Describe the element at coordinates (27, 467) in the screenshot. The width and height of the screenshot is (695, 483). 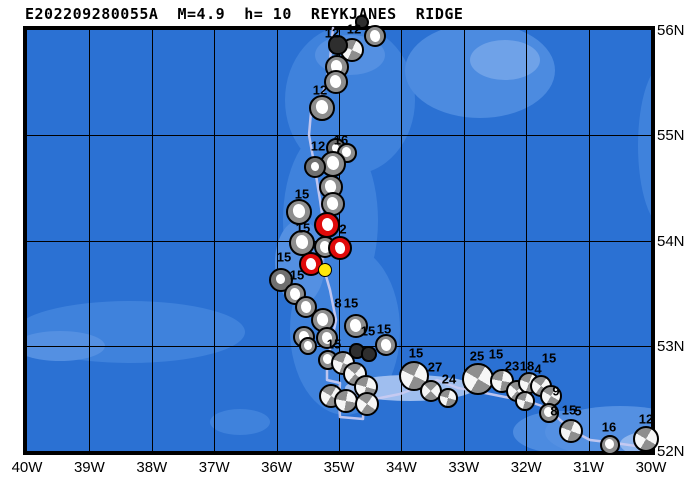
I see `longitude-tick-label: 40W` at that location.